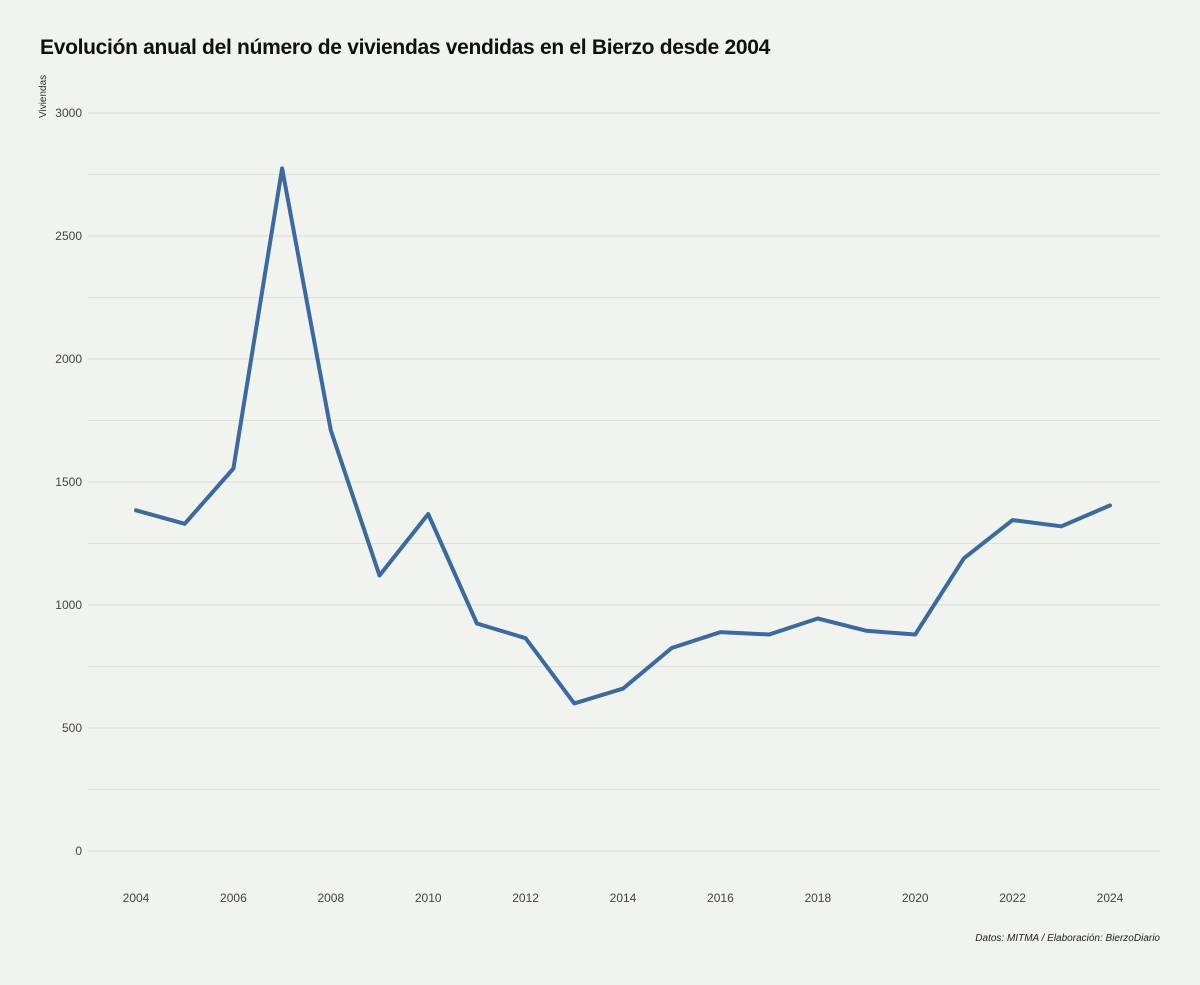  What do you see at coordinates (136, 898) in the screenshot?
I see `x-tick-label: 2004` at bounding box center [136, 898].